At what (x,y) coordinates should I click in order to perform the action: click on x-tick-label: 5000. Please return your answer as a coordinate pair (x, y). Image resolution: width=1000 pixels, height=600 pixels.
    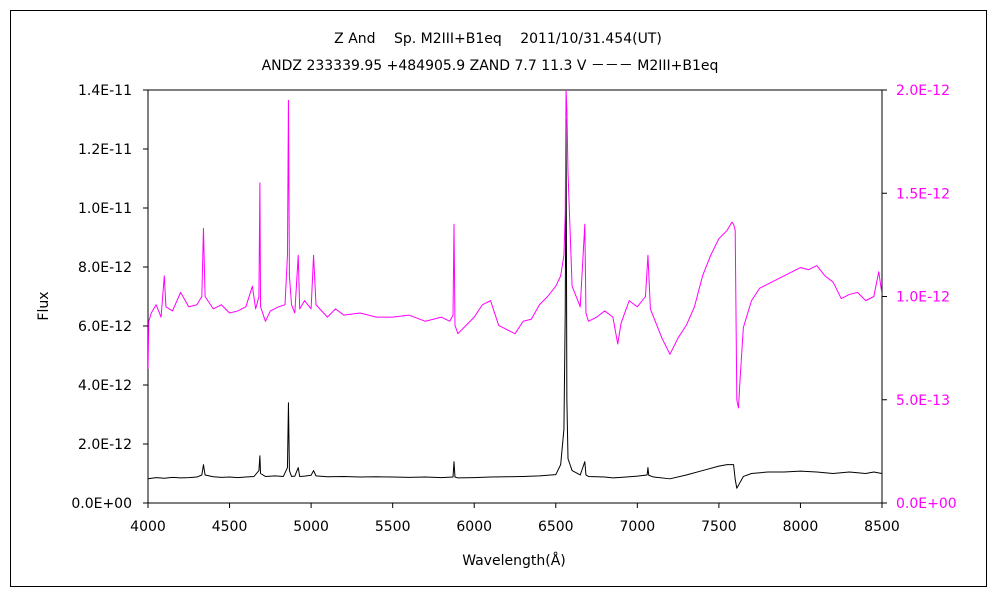
    Looking at the image, I should click on (311, 527).